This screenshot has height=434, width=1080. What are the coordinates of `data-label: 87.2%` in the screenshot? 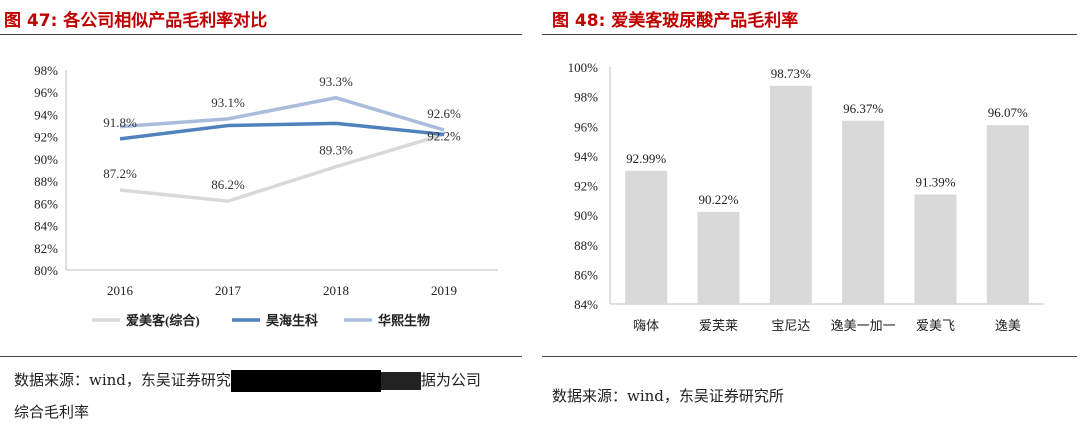 It's located at (120, 173).